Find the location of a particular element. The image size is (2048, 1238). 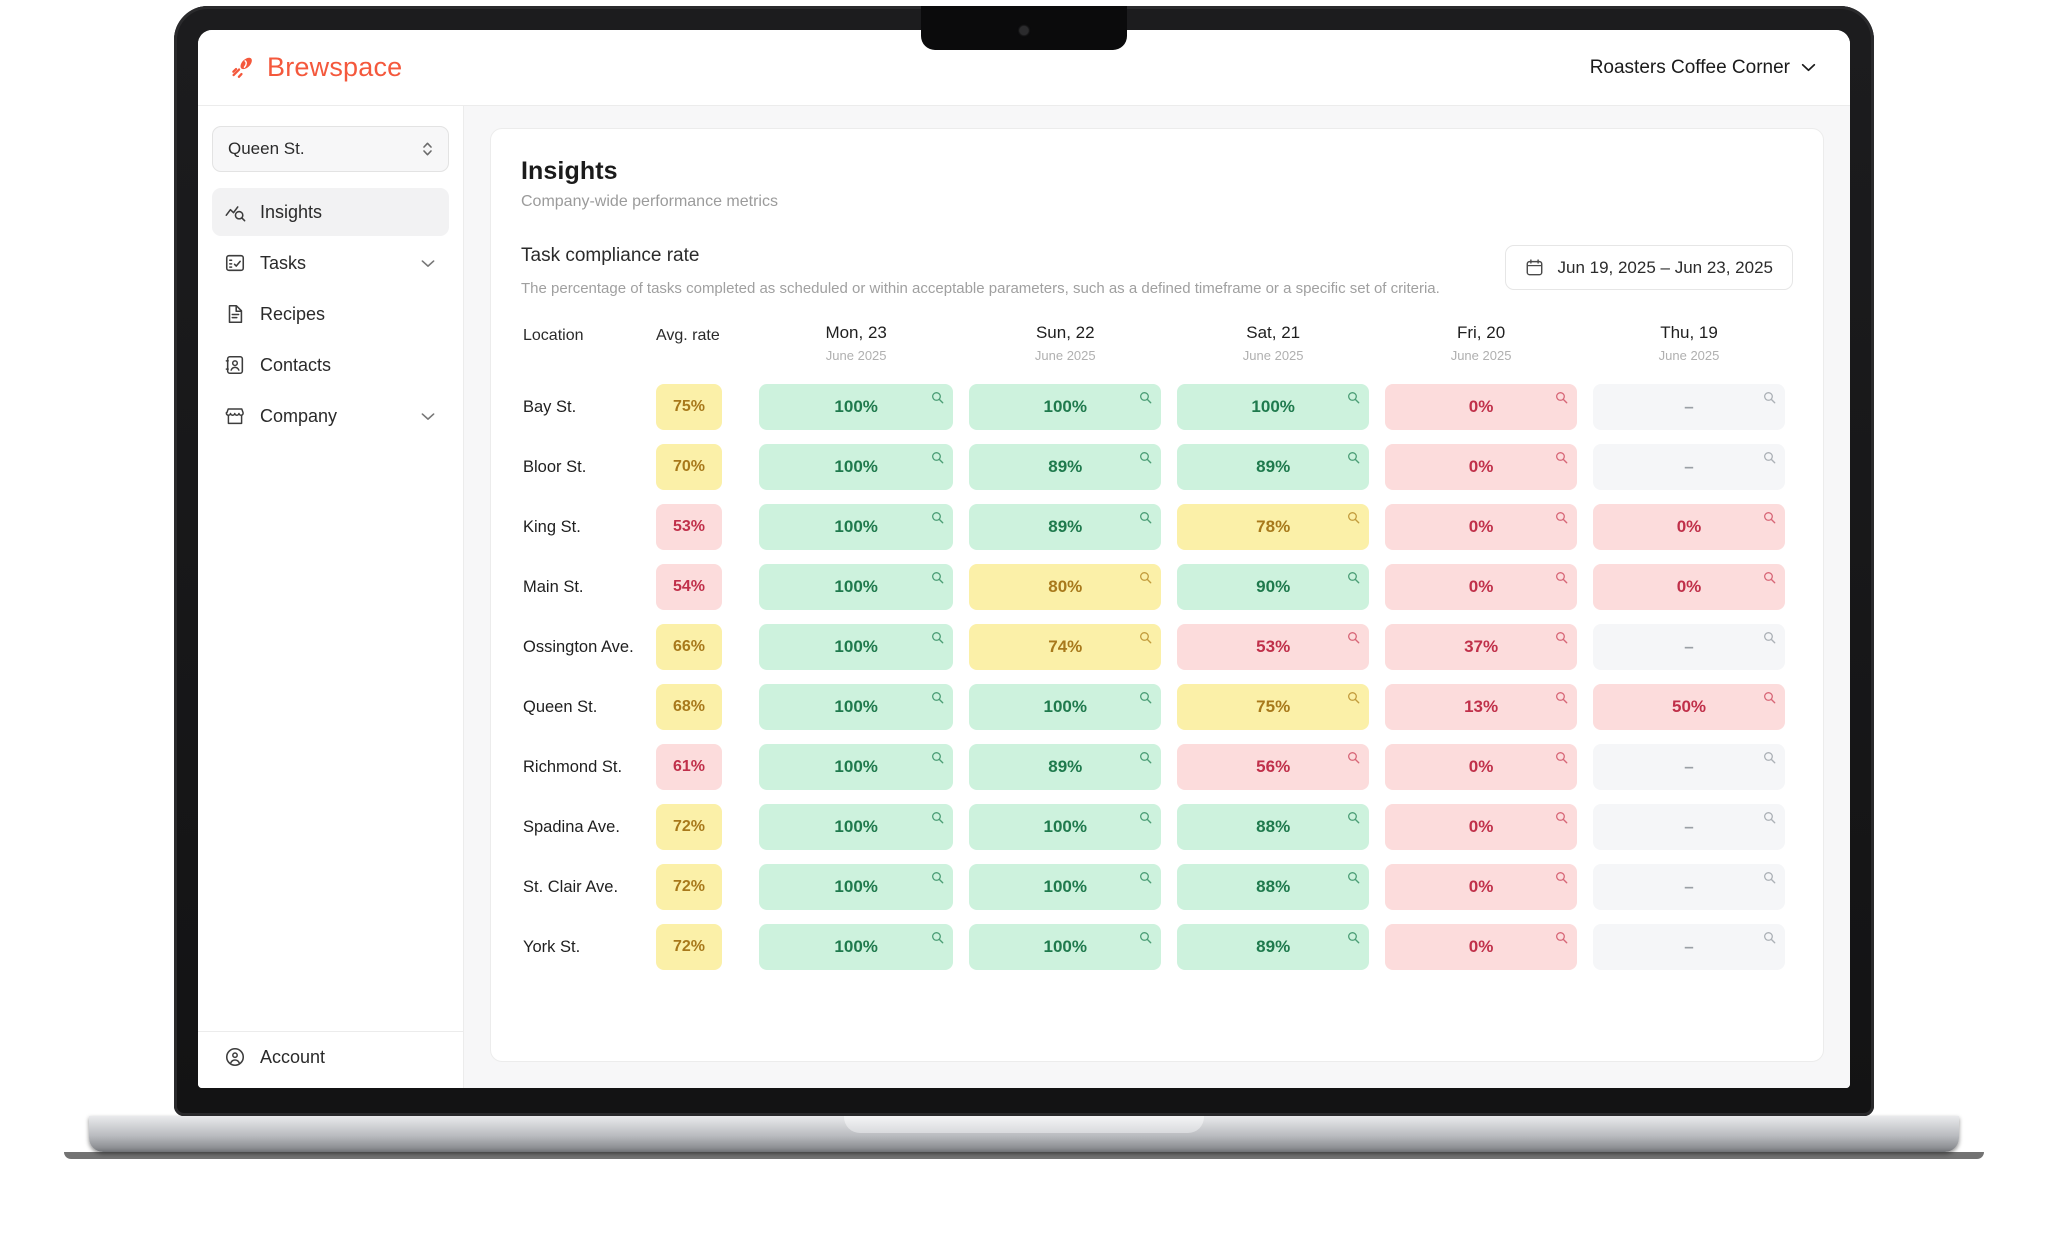

day-rate-pill: 80% is located at coordinates (1065, 587).